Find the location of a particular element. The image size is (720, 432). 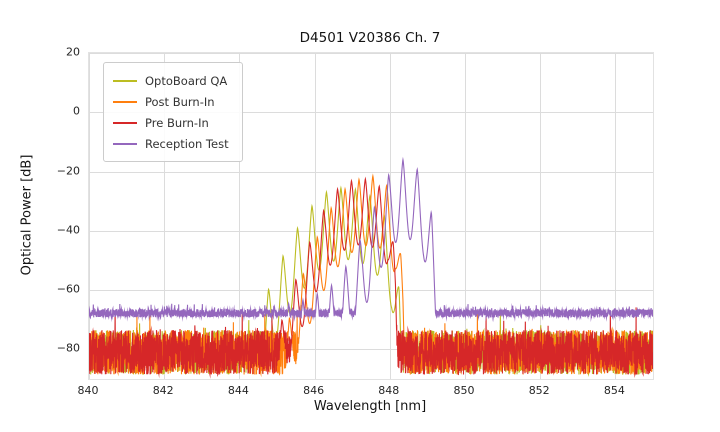

x-tick-label: 852 is located at coordinates (539, 390).